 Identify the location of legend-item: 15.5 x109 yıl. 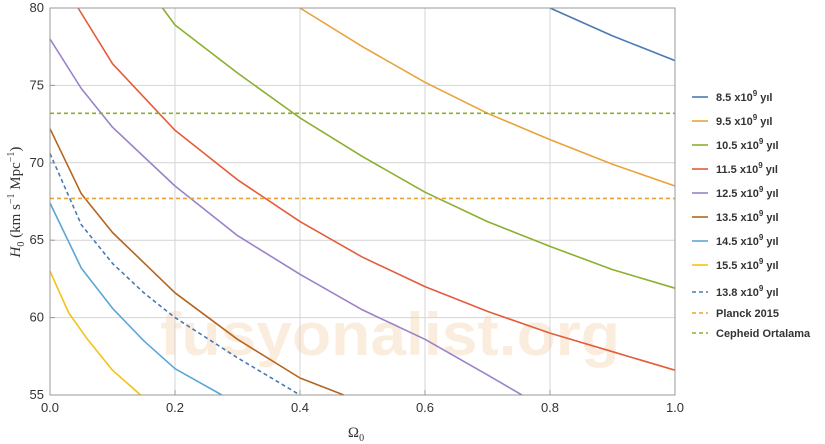
(735, 264).